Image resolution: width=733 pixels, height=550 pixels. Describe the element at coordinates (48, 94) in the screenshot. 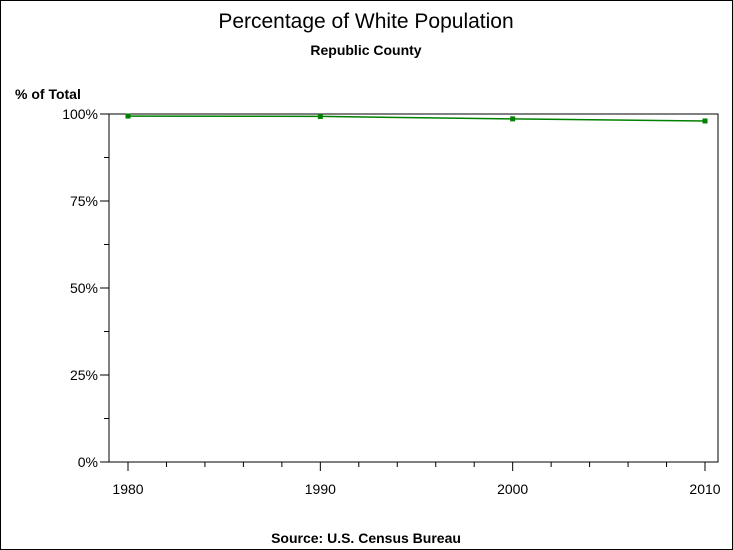

I see `y-axis-label: % of Total` at that location.